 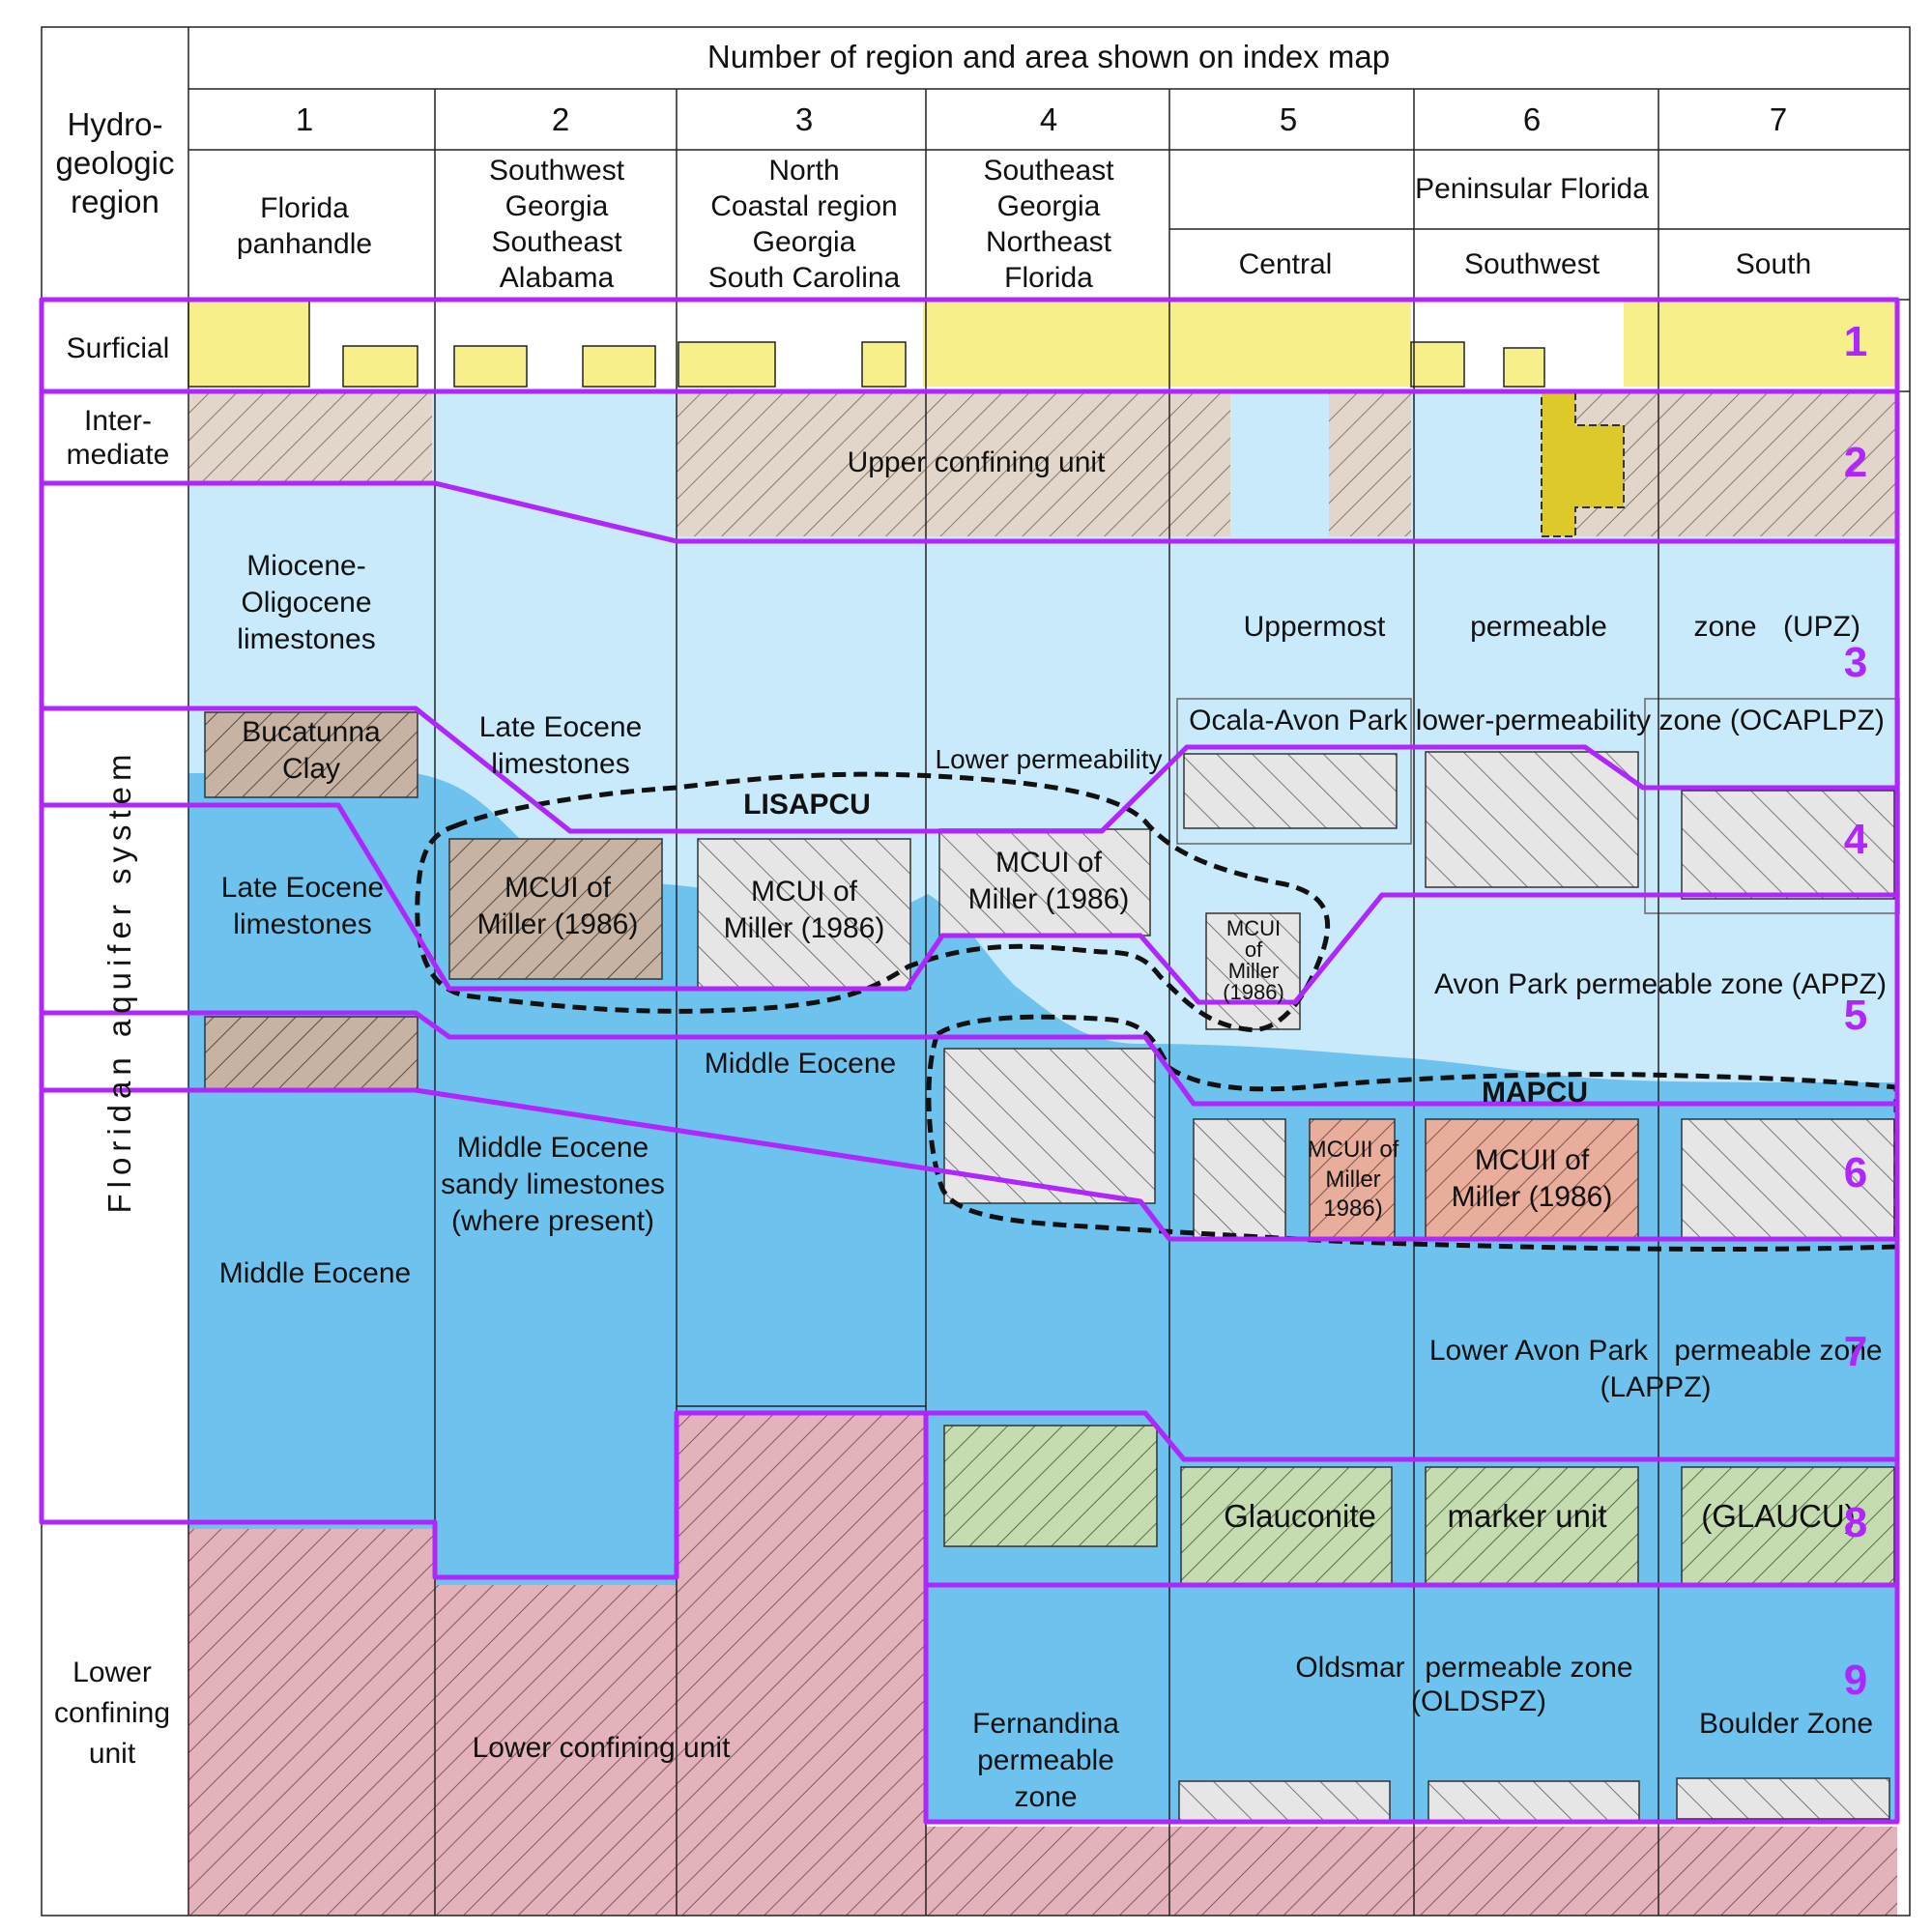 What do you see at coordinates (311, 769) in the screenshot?
I see `bucatunna-label: Clay` at bounding box center [311, 769].